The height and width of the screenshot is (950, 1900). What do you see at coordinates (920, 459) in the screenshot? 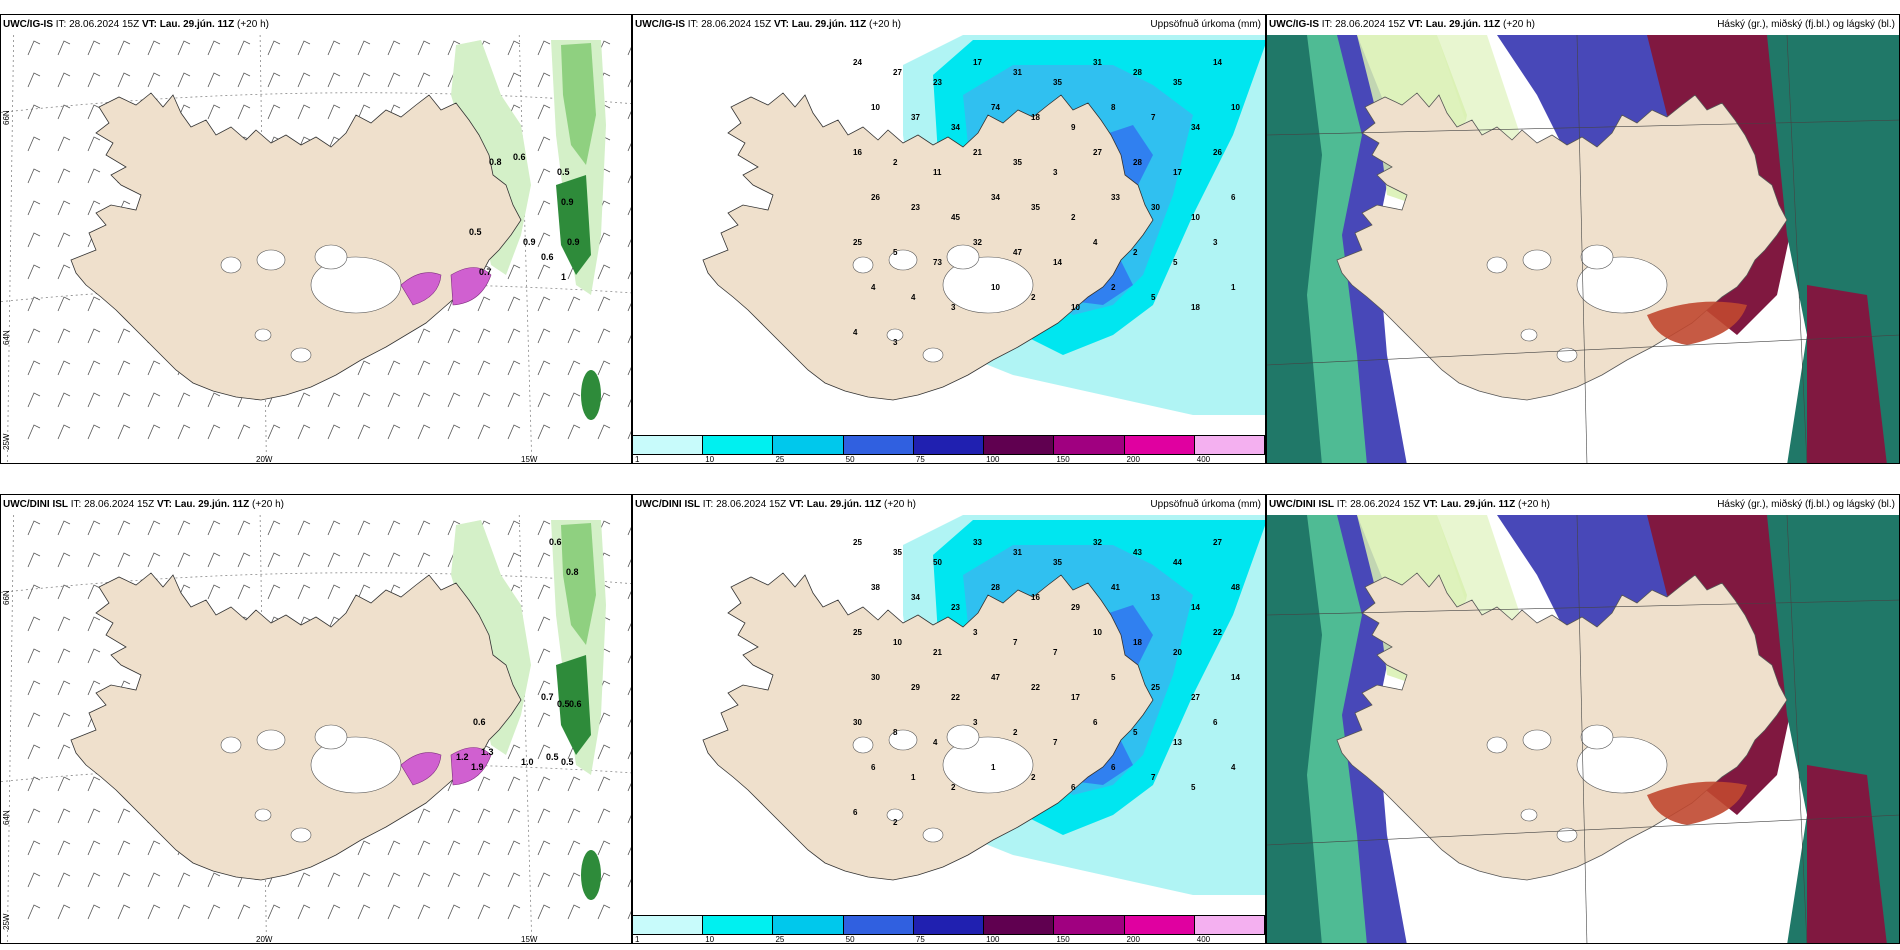
I see `colorbar-tick-label: 75` at bounding box center [920, 459].